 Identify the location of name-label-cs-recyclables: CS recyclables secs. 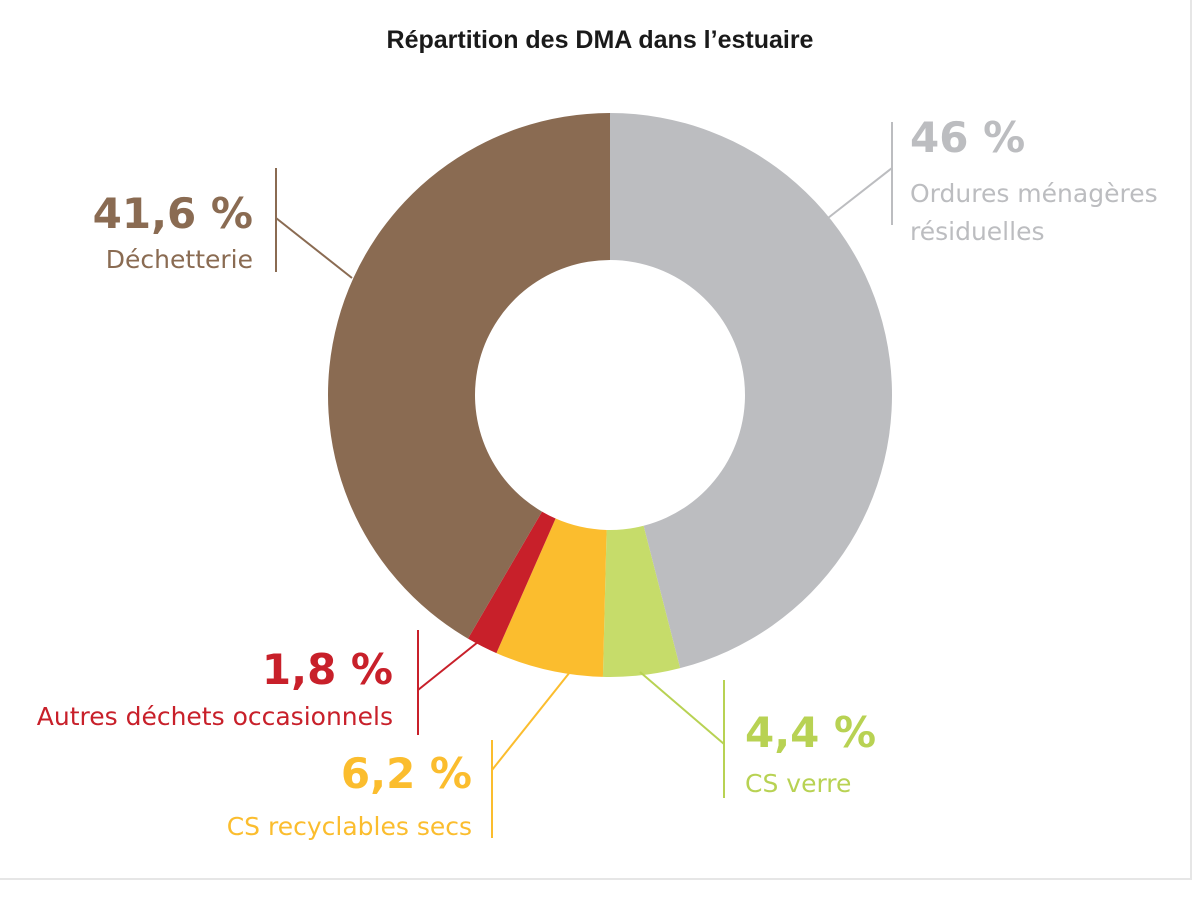
(349, 826).